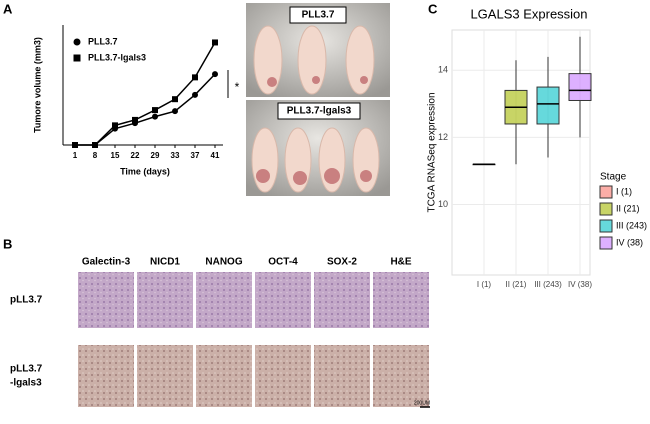  Describe the element at coordinates (433, 8) in the screenshot. I see `panel-label: C` at that location.